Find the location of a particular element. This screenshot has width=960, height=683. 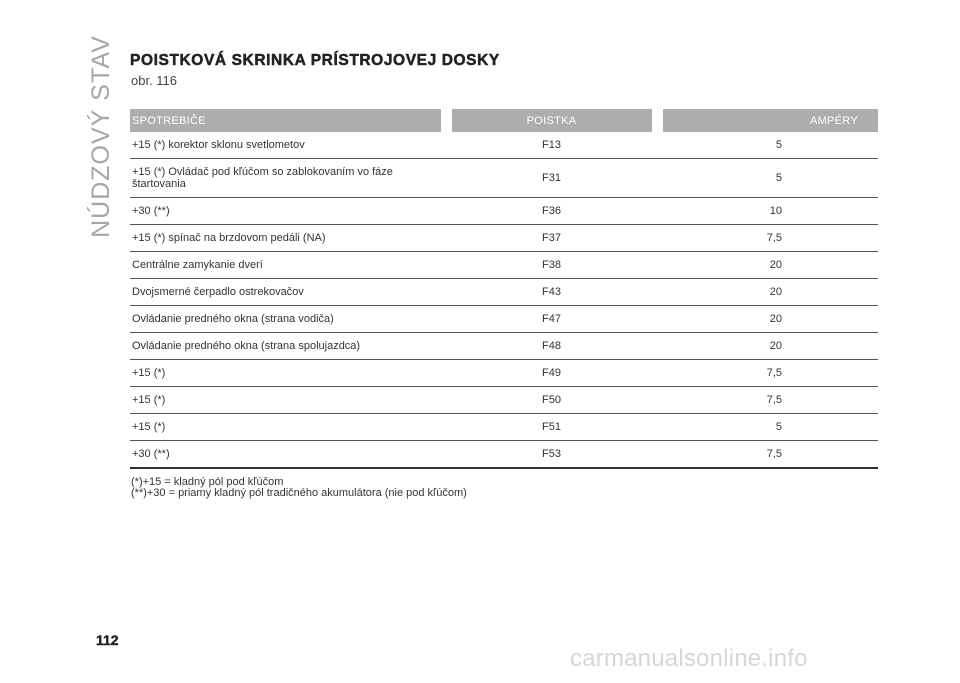

figure-reference: obr. 116 is located at coordinates (154, 80).